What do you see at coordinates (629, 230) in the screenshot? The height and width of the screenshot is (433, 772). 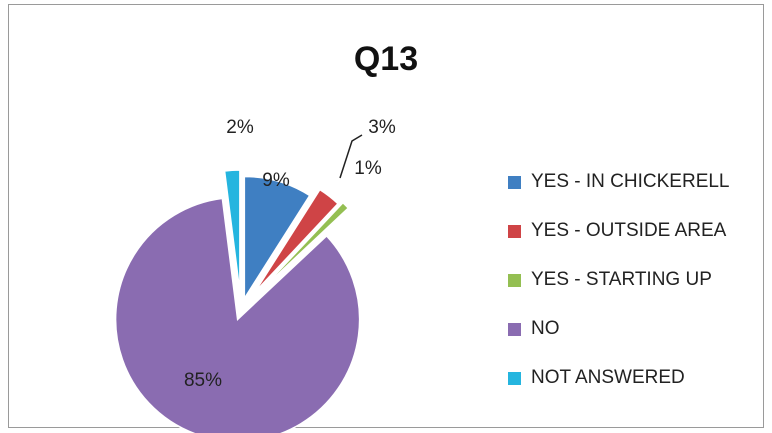 I see `legend-label: YES - OUTSIDE AREA` at bounding box center [629, 230].